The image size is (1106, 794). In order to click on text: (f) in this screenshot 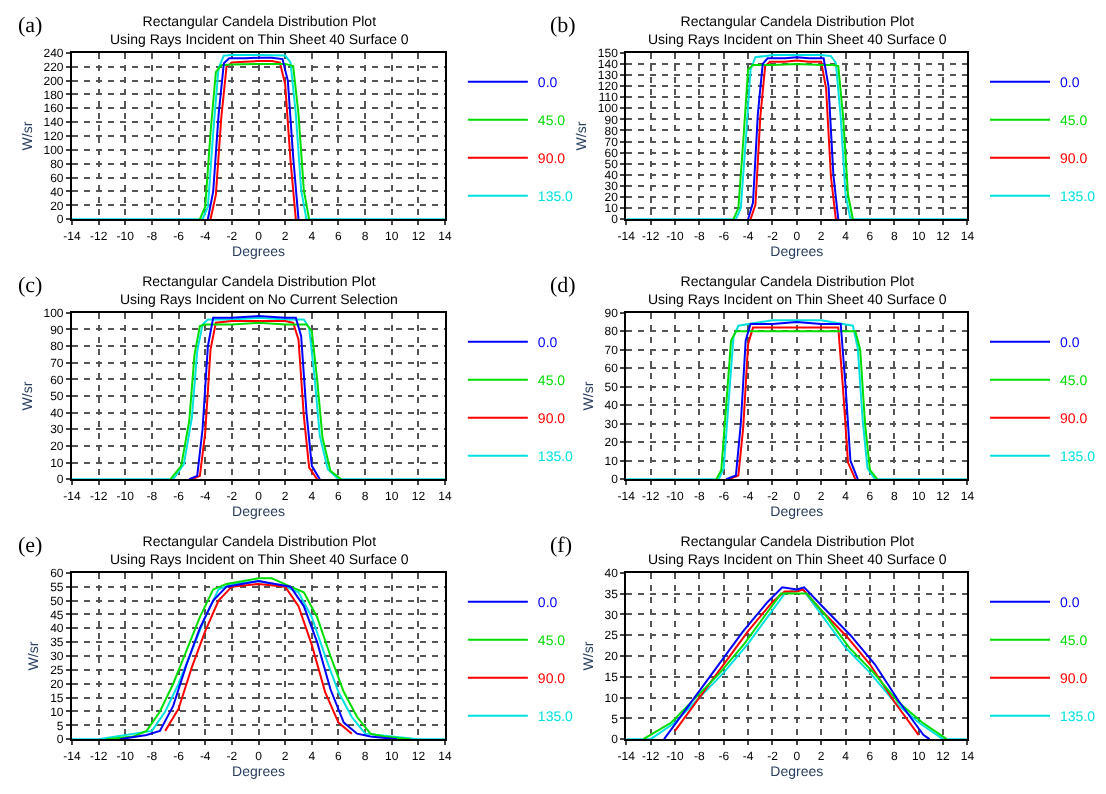, I will do `click(561, 546)`.